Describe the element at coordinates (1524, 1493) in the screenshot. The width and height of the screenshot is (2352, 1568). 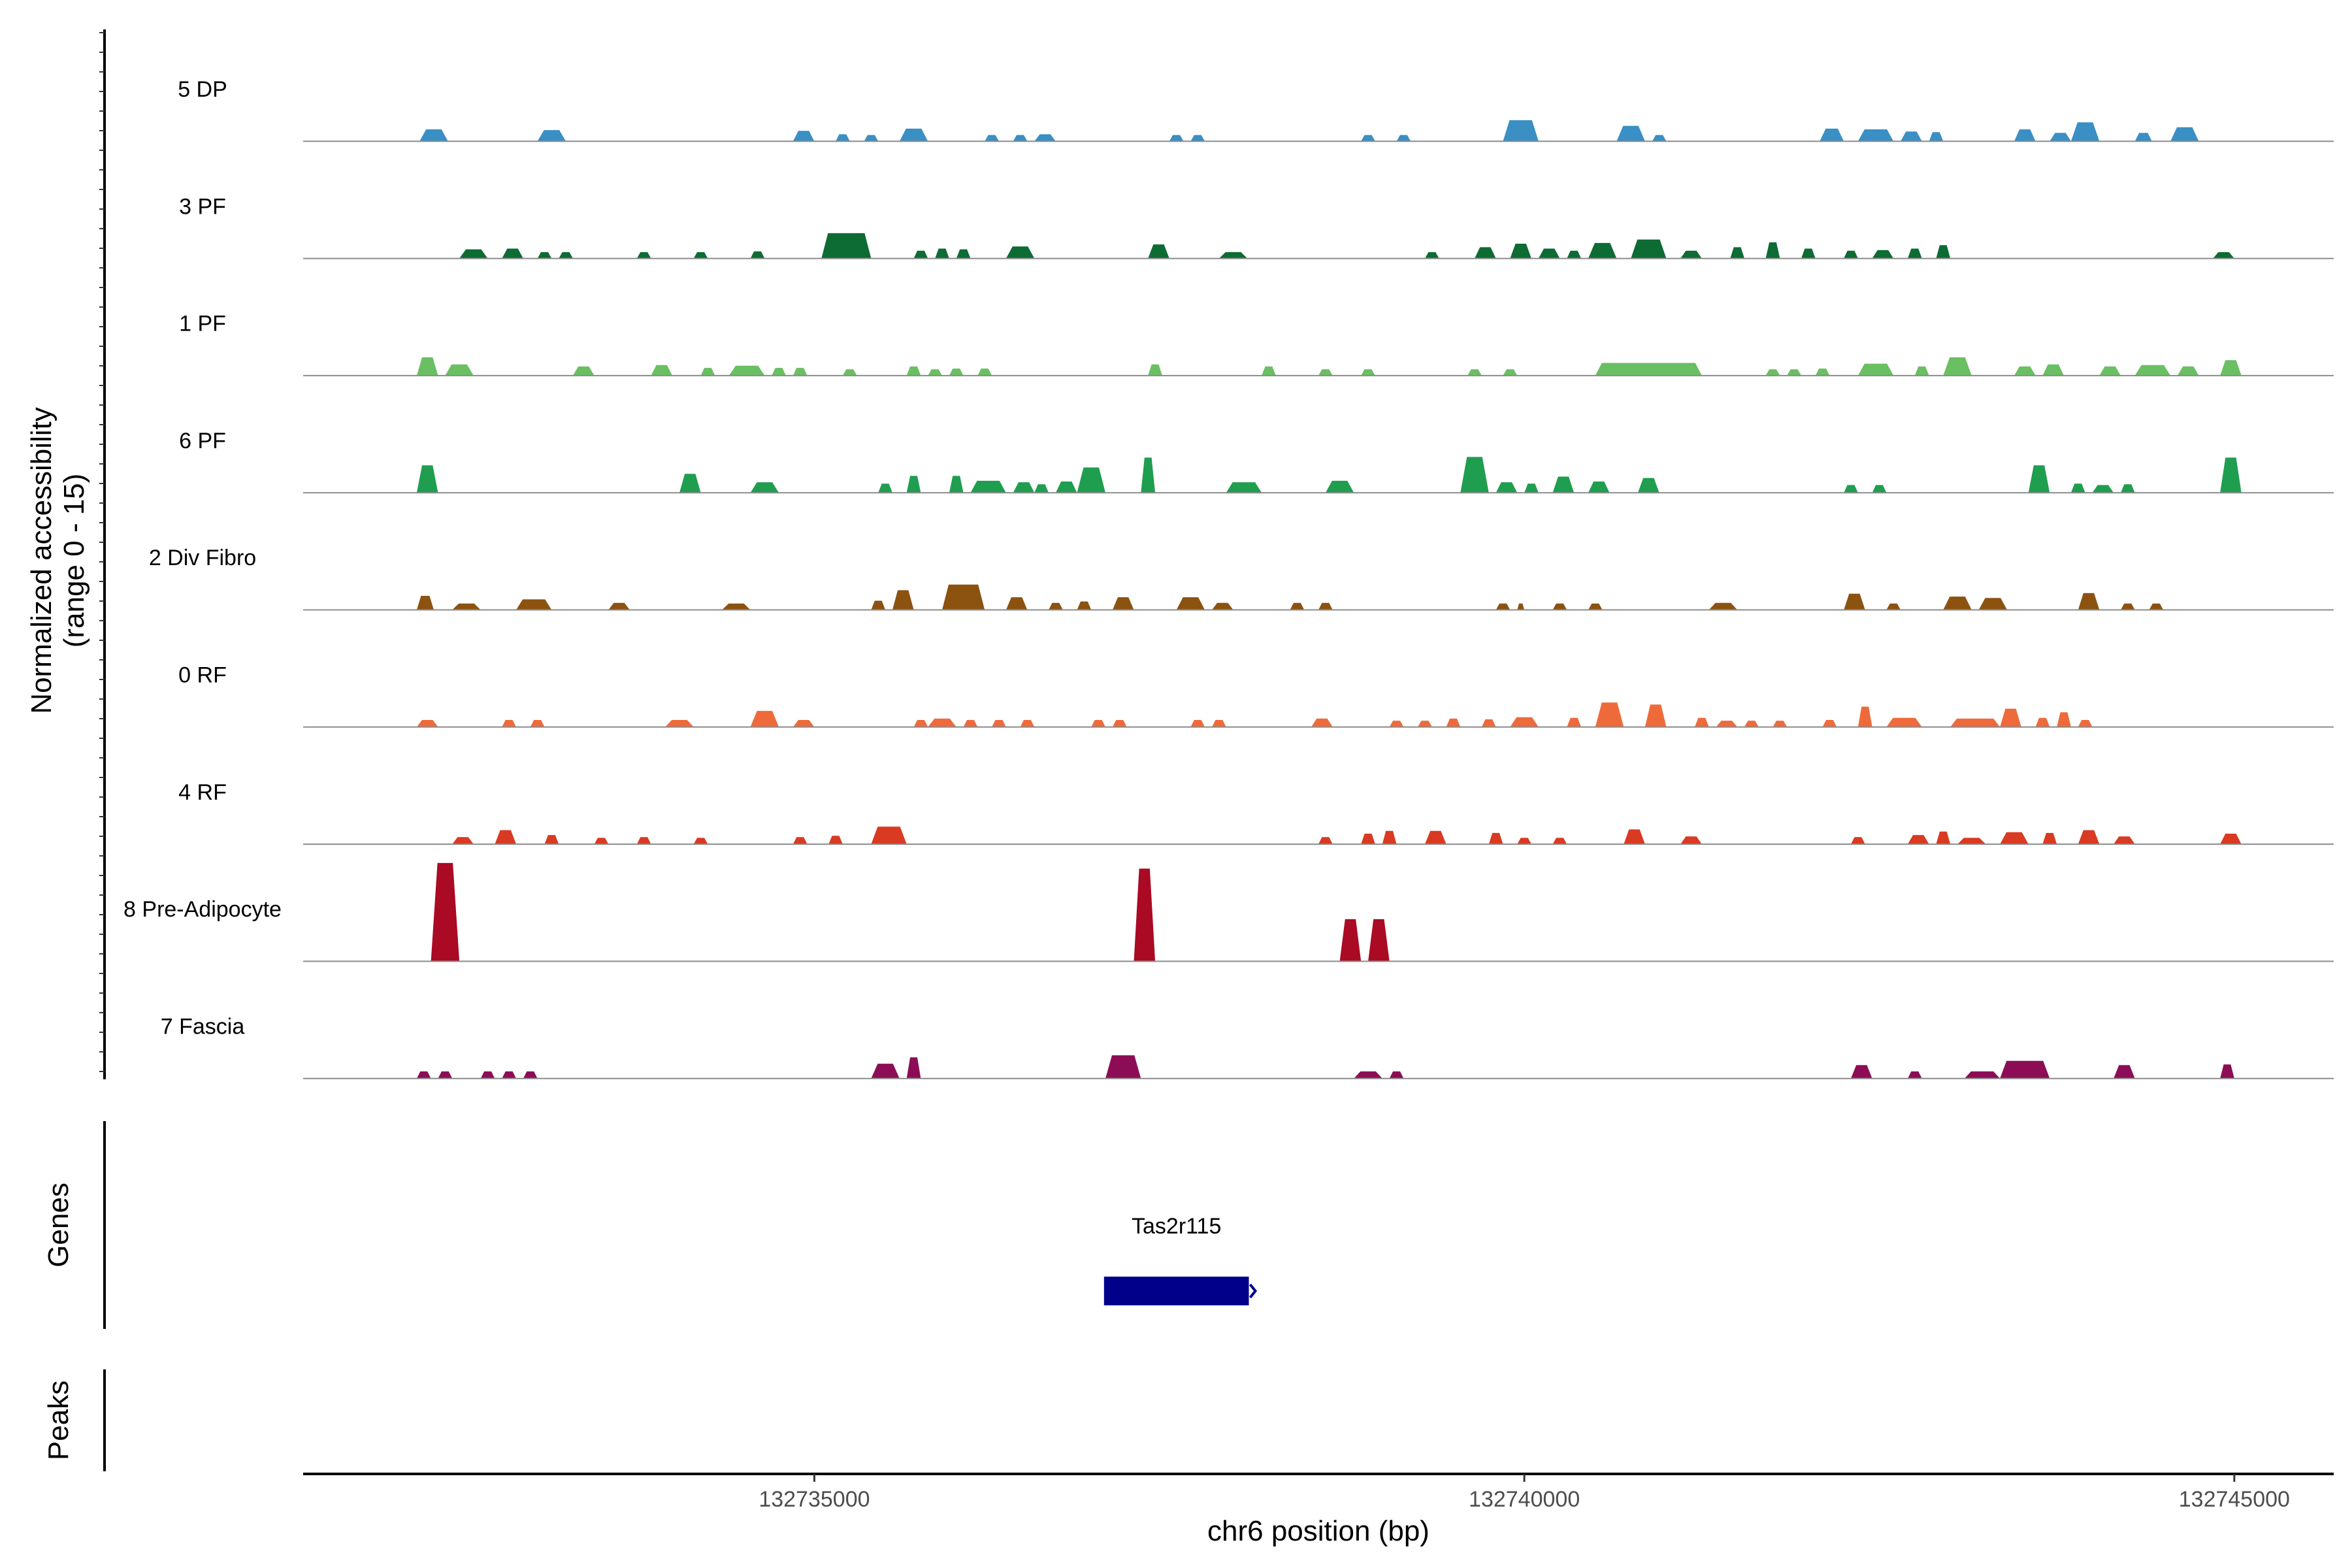
I see `x-axis-ticks: 132735000 132740000 132745000` at that location.